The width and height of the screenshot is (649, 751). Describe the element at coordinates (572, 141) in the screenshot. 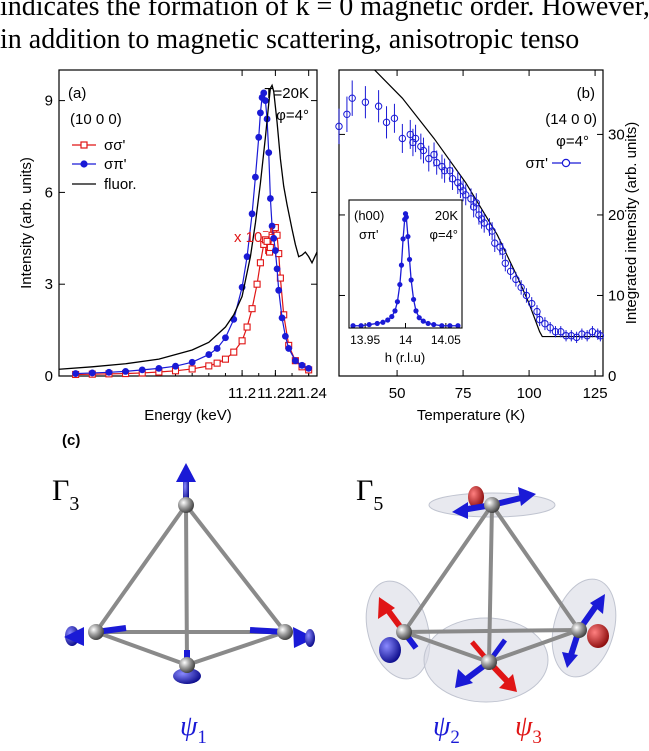

I see `panel-b-phi: φ=4°` at that location.